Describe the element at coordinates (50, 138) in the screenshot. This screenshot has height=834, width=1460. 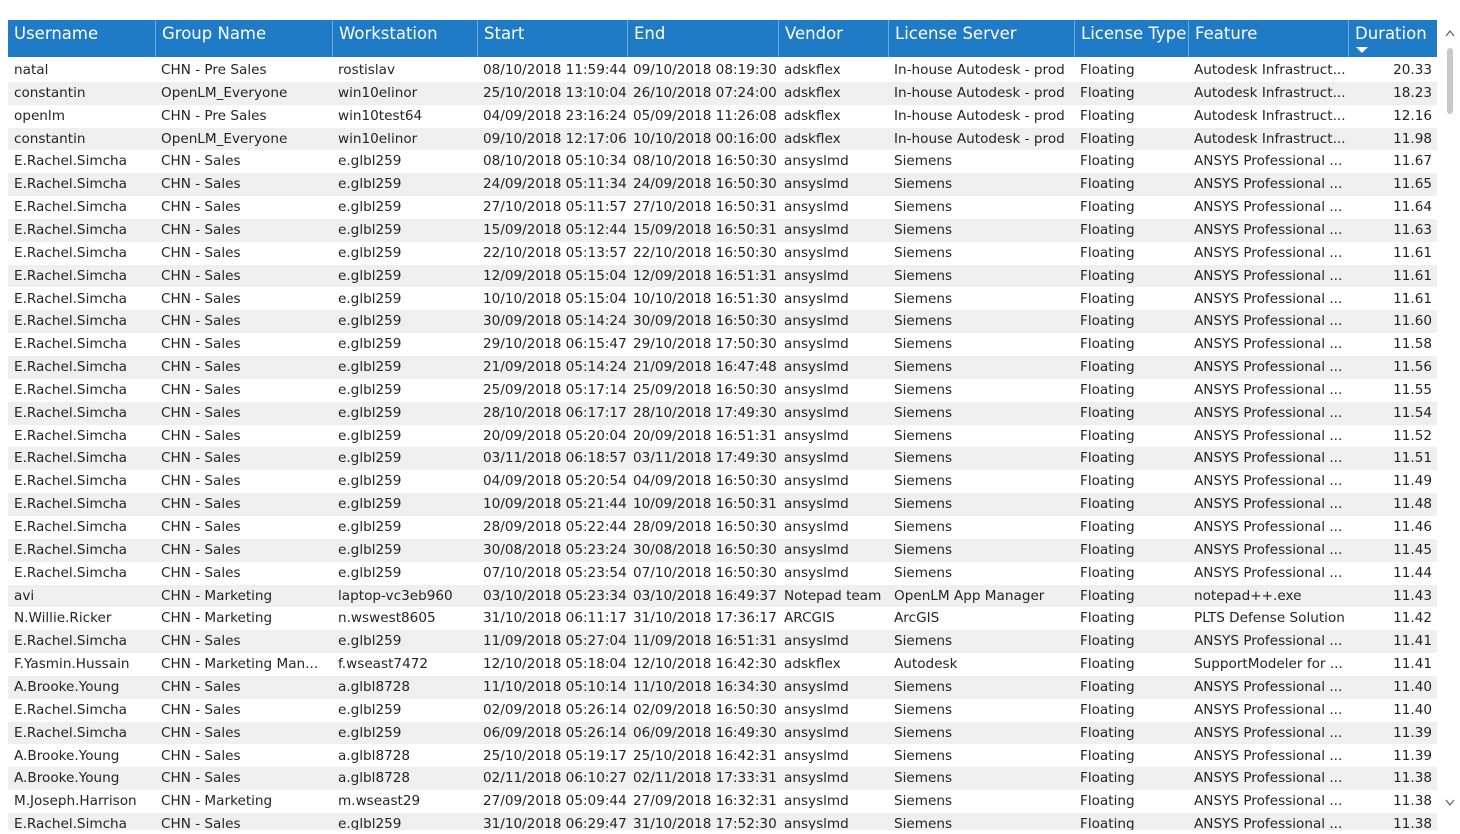
I see `table-cell: constantin` at that location.